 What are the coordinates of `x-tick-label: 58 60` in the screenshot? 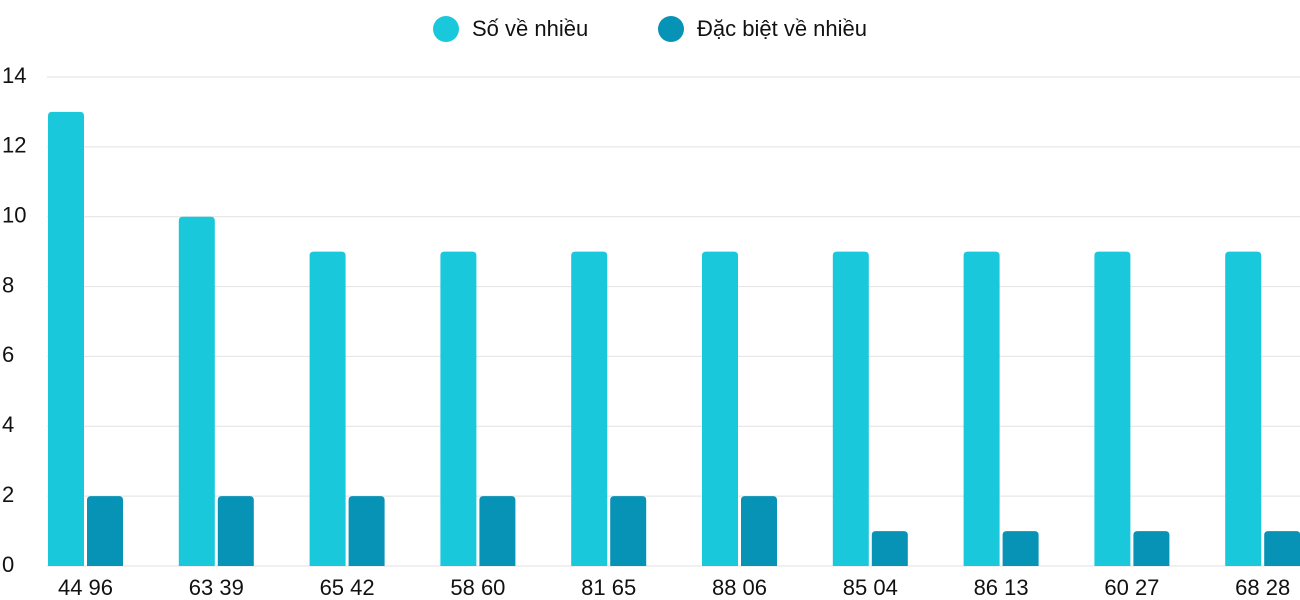 It's located at (477, 587).